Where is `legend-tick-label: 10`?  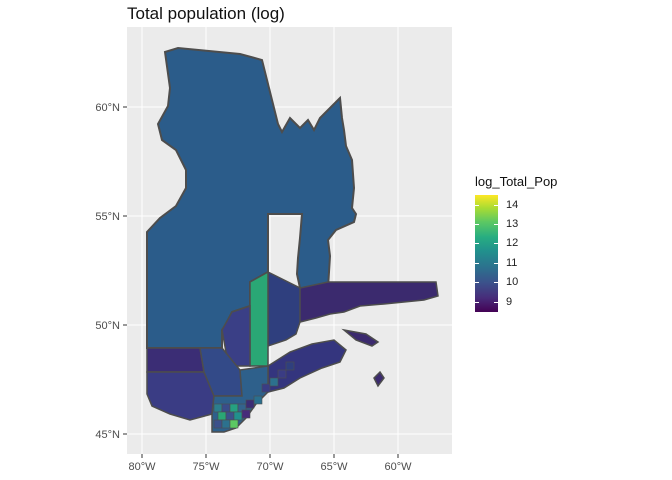 legend-tick-label: 10 is located at coordinates (512, 282).